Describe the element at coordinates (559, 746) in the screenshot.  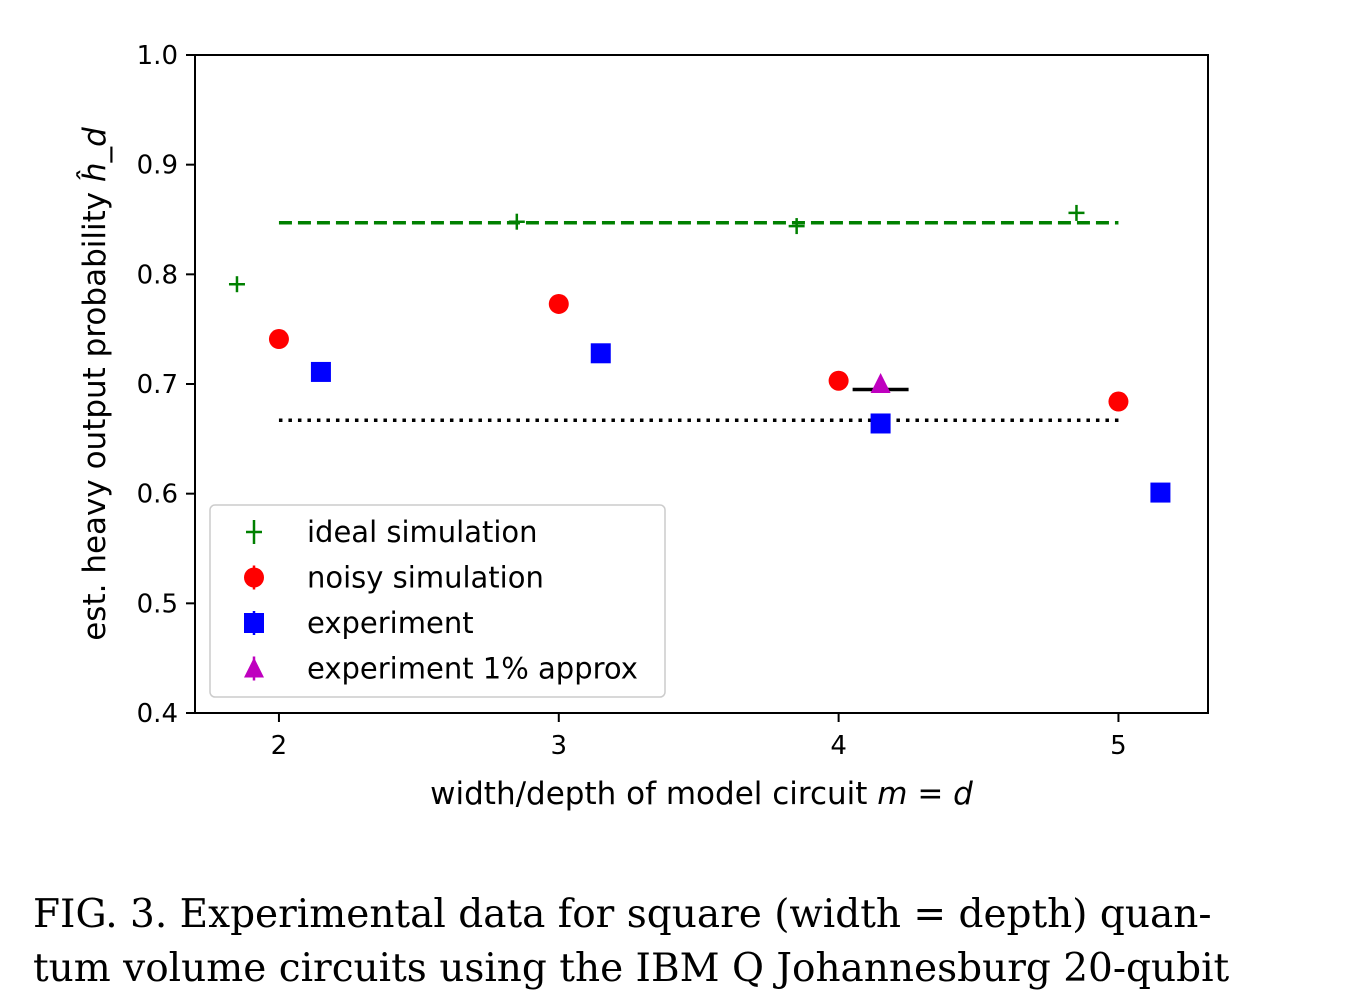
I see `x-tick-label: 3` at that location.